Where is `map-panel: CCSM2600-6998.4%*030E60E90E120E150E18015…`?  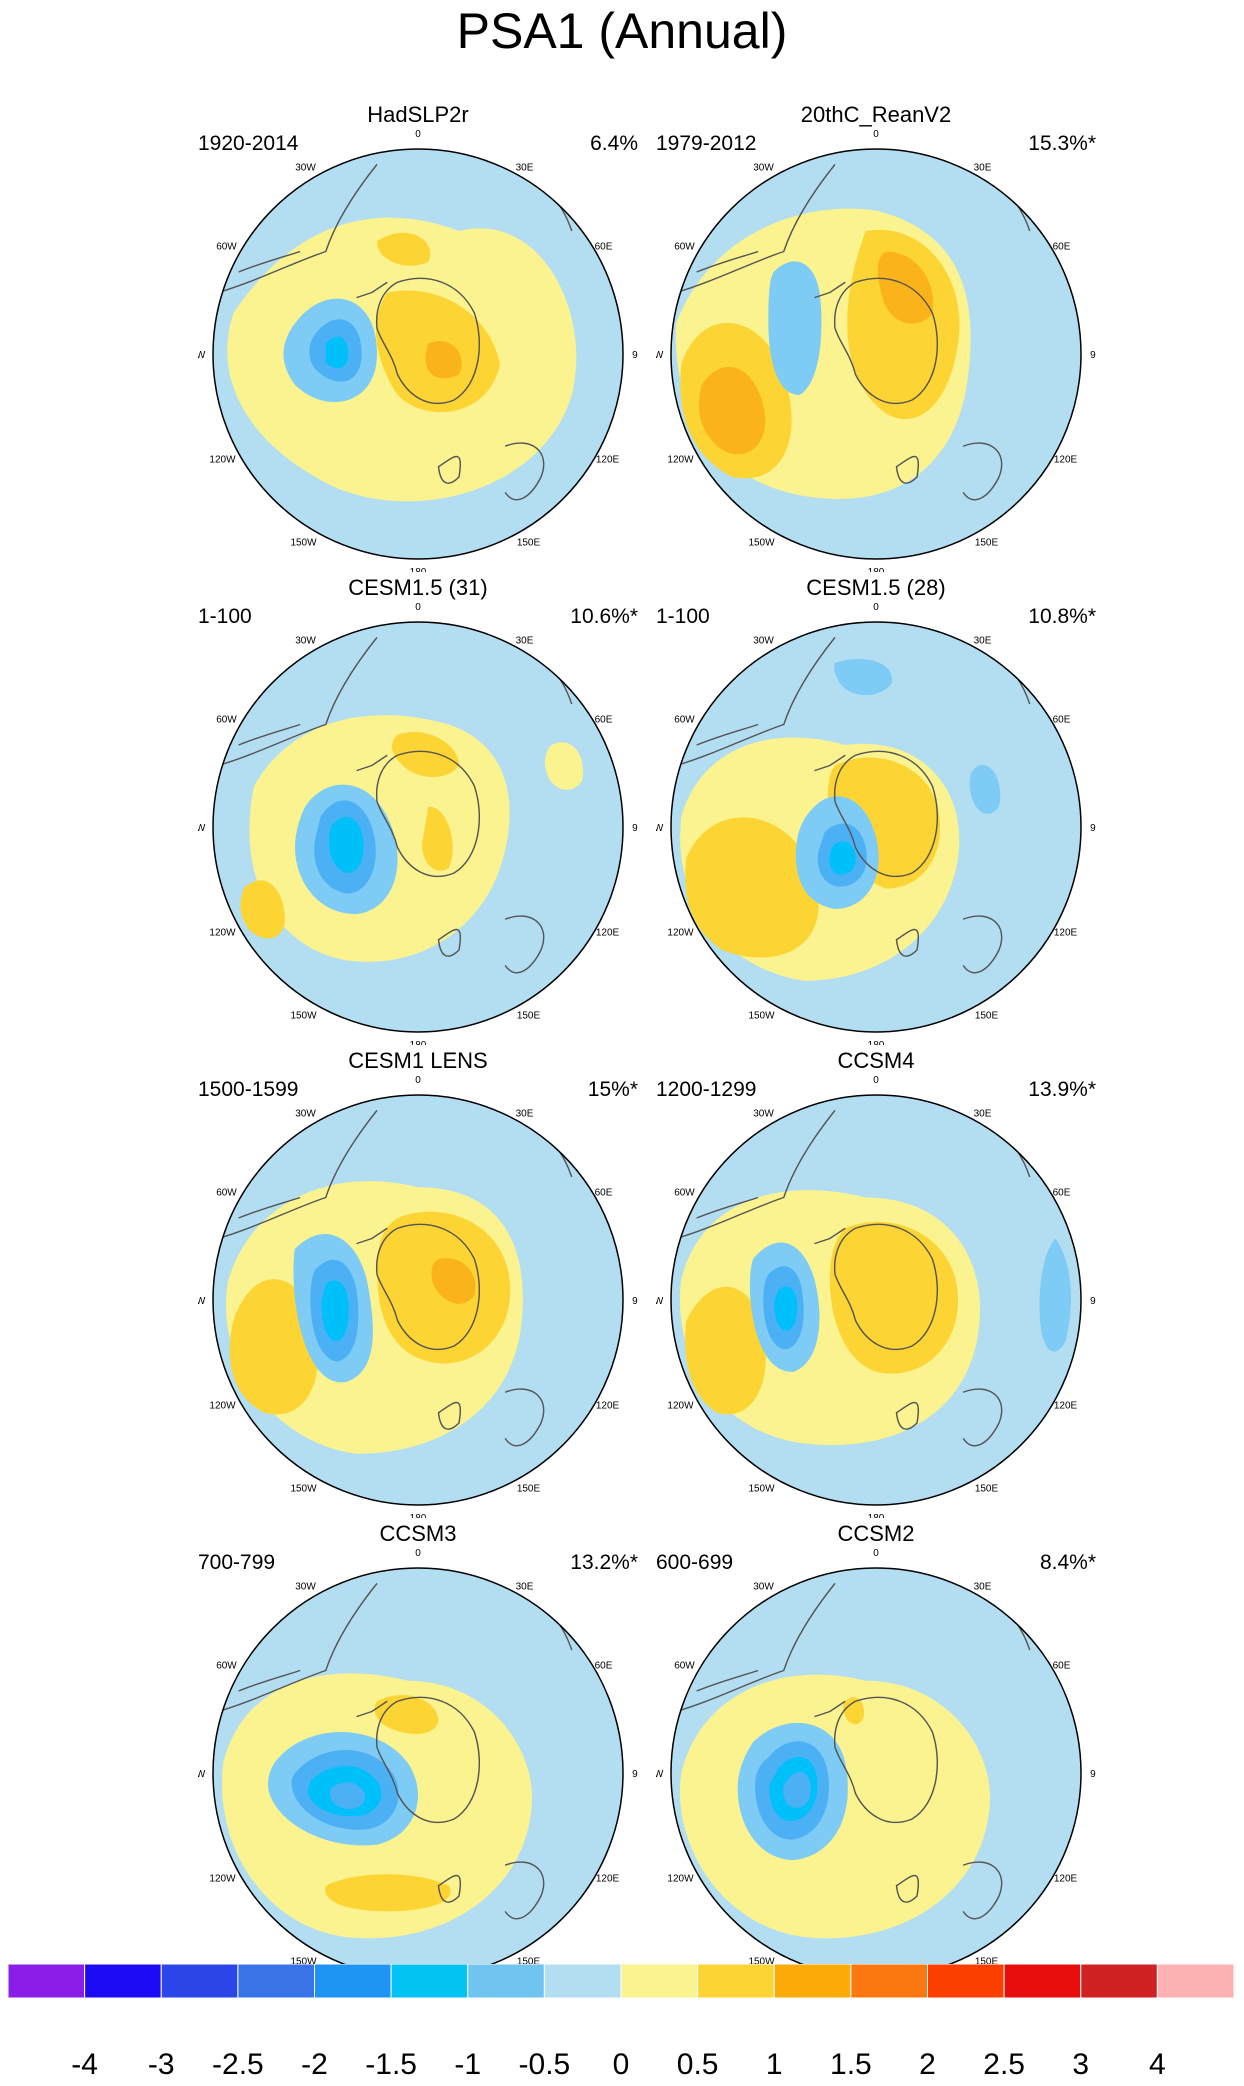 map-panel: CCSM2600-6998.4%*030E60E90E120E150E18015… is located at coordinates (876, 1756).